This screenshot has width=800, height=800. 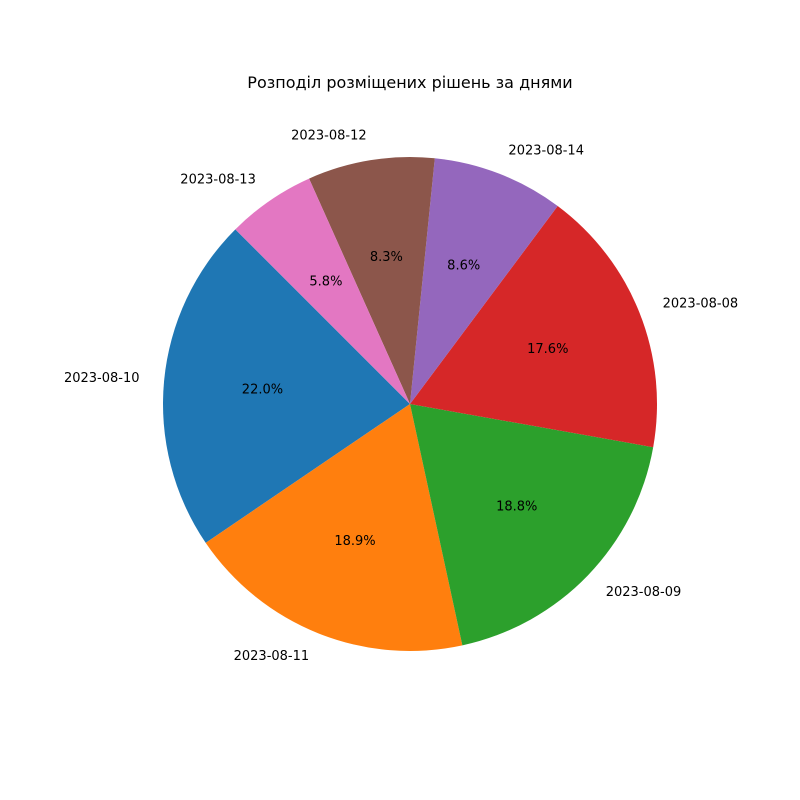 What do you see at coordinates (516, 506) in the screenshot?
I see `slice-percent-label: 18.8%` at bounding box center [516, 506].